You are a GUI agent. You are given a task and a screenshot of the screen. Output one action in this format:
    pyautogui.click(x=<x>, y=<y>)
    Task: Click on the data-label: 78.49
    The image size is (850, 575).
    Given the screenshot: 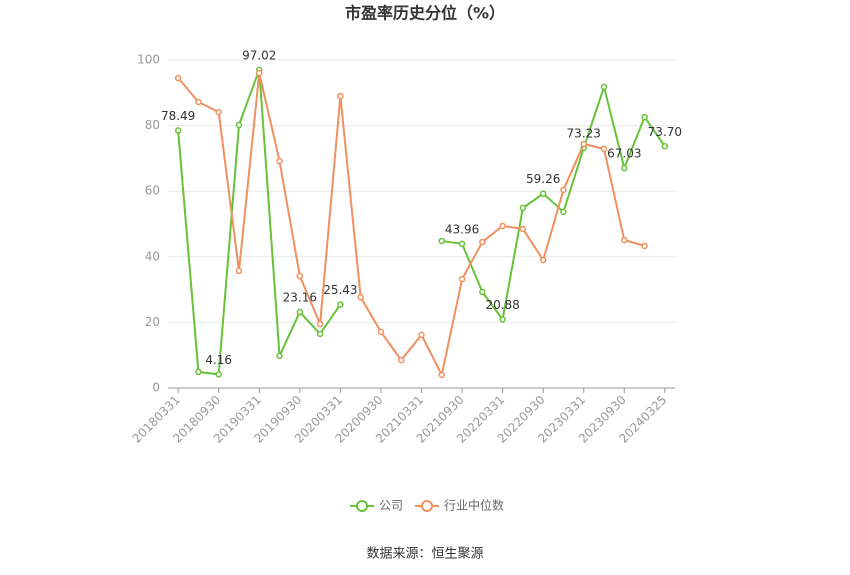 What is the action you would take?
    pyautogui.click(x=178, y=116)
    